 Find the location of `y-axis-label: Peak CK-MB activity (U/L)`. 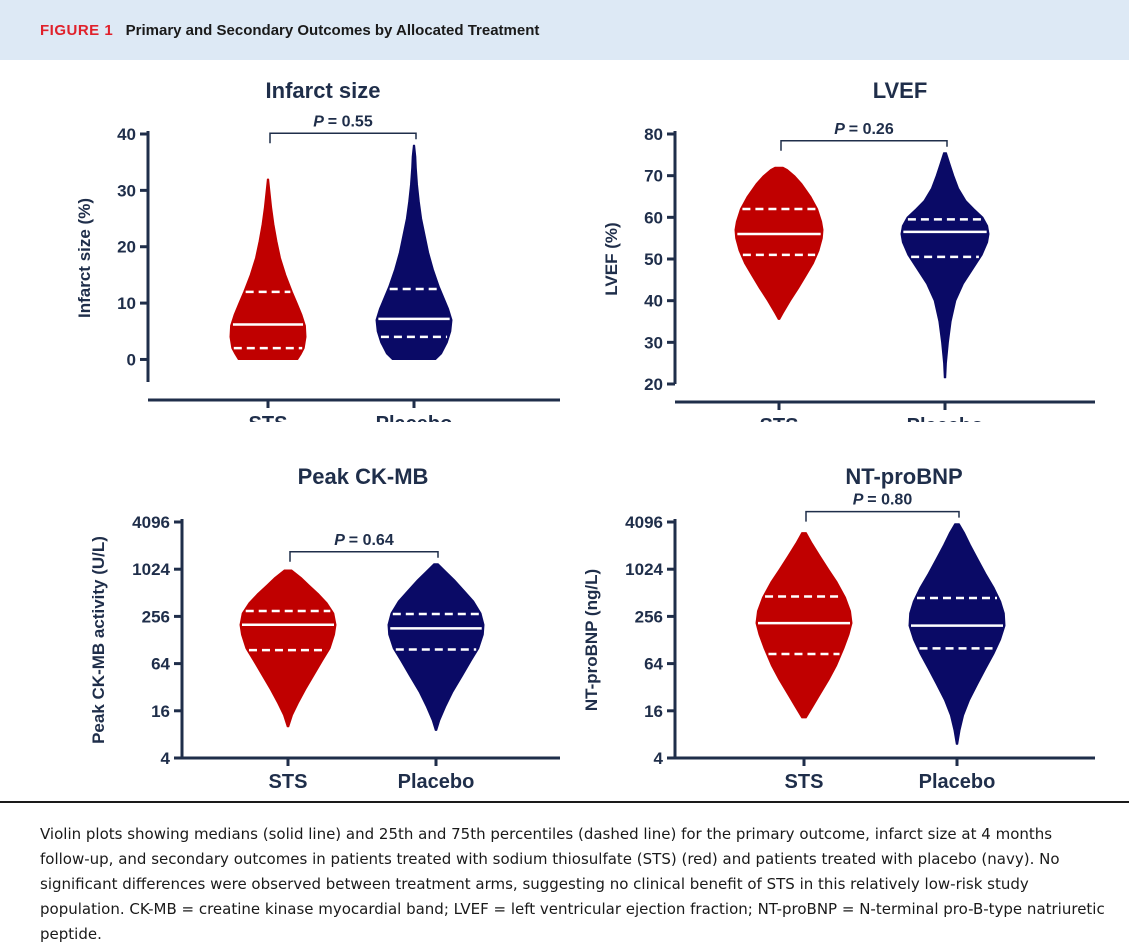

y-axis-label: Peak CK-MB activity (U/L) is located at coordinates (98, 640).